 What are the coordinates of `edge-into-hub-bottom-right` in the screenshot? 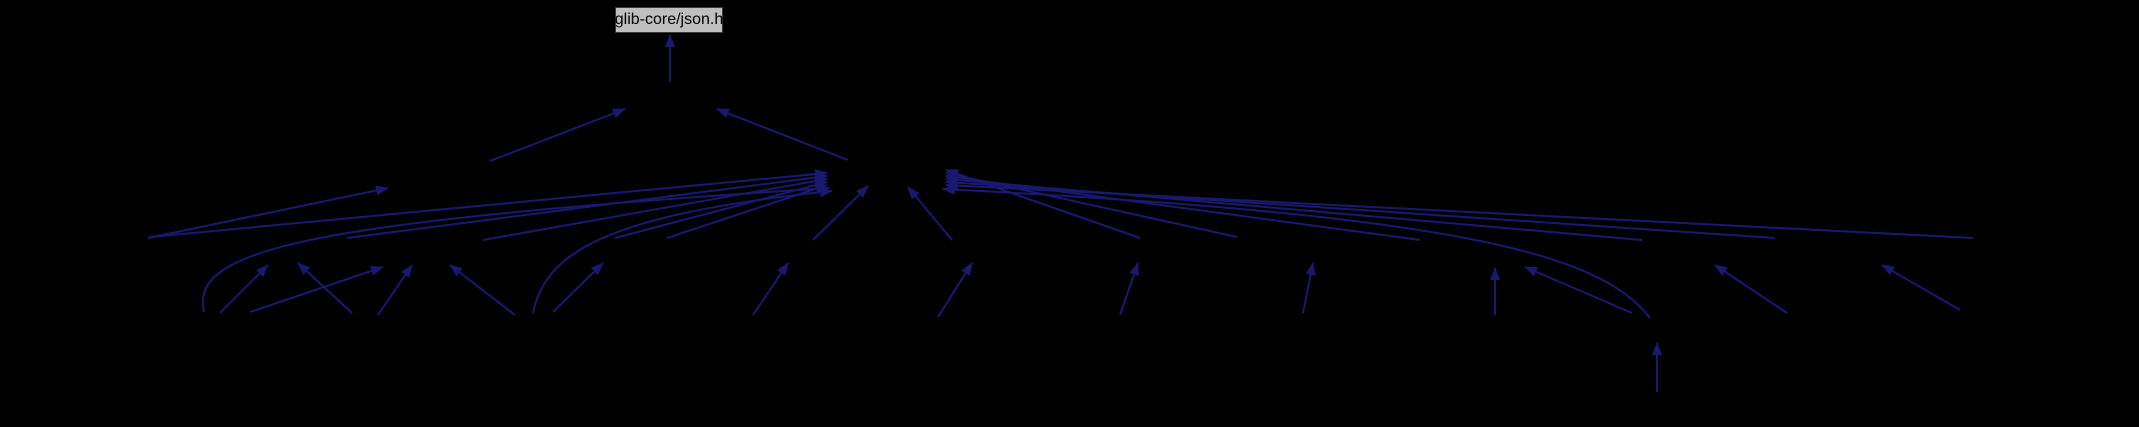 It's located at (930, 213).